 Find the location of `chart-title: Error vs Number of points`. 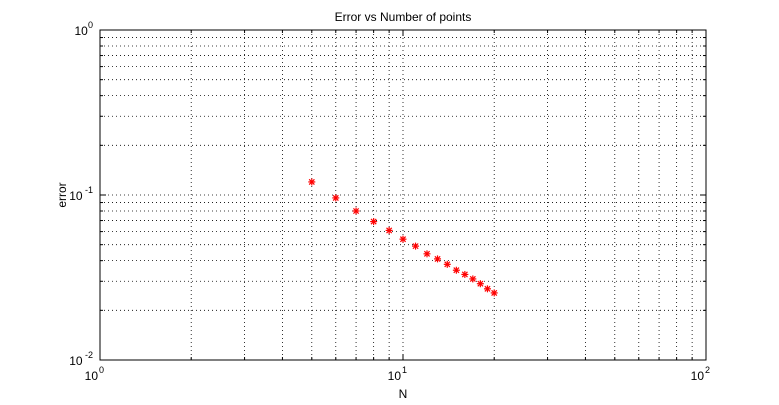

chart-title: Error vs Number of points is located at coordinates (403, 17).